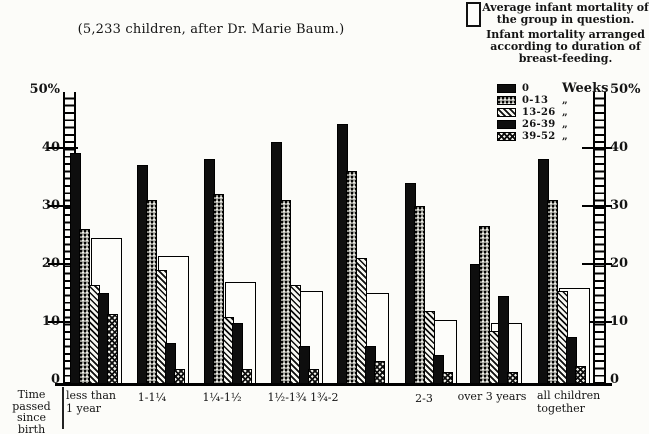 This screenshot has width=649, height=434. Describe the element at coordinates (585, 88) in the screenshot. I see `legend-unit: Weeks` at that location.